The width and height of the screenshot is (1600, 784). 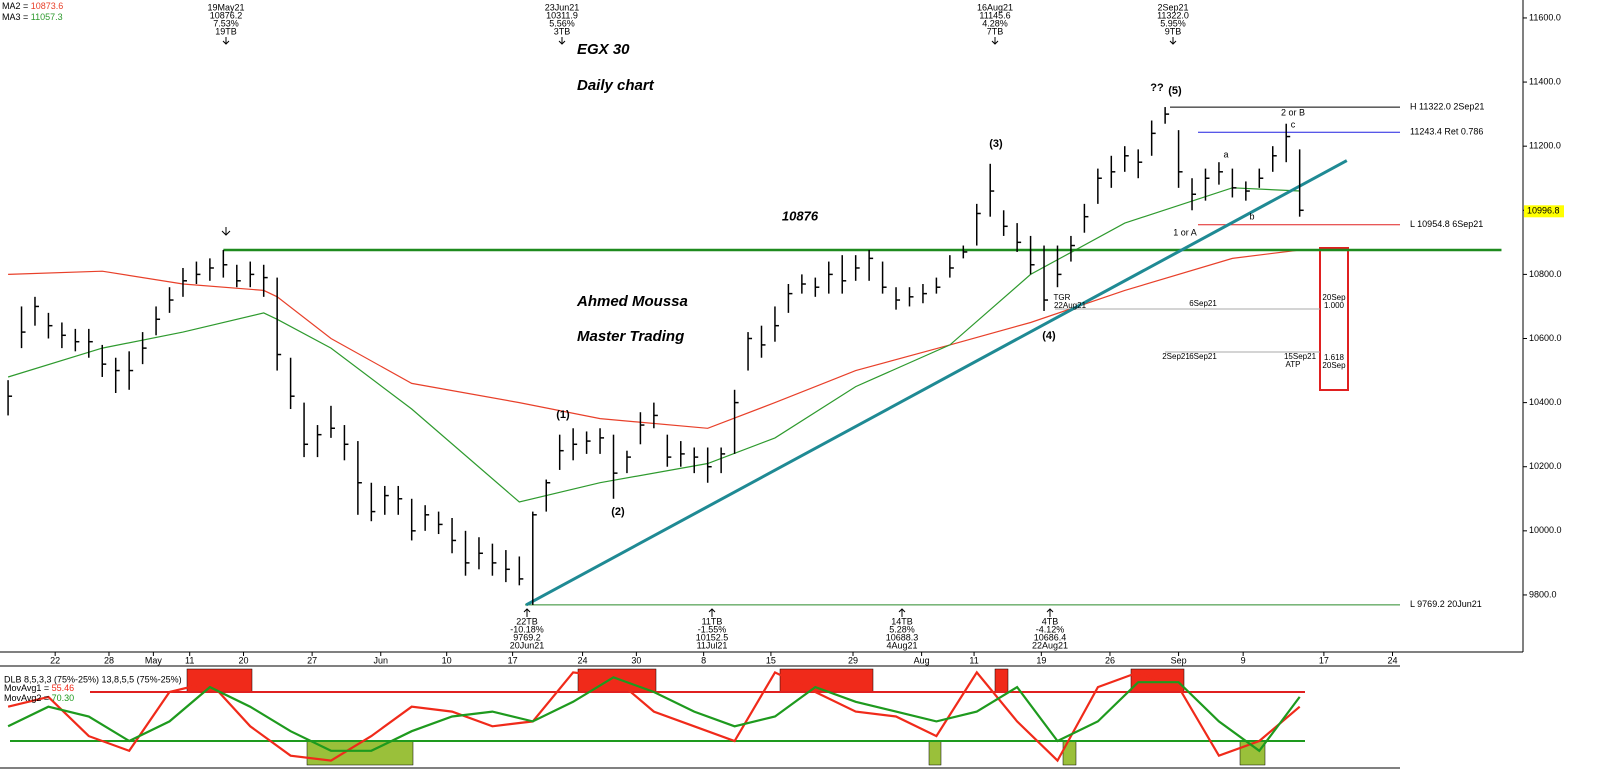 What do you see at coordinates (1176, 356) in the screenshot?
I see `small-label: 2Sep21` at bounding box center [1176, 356].